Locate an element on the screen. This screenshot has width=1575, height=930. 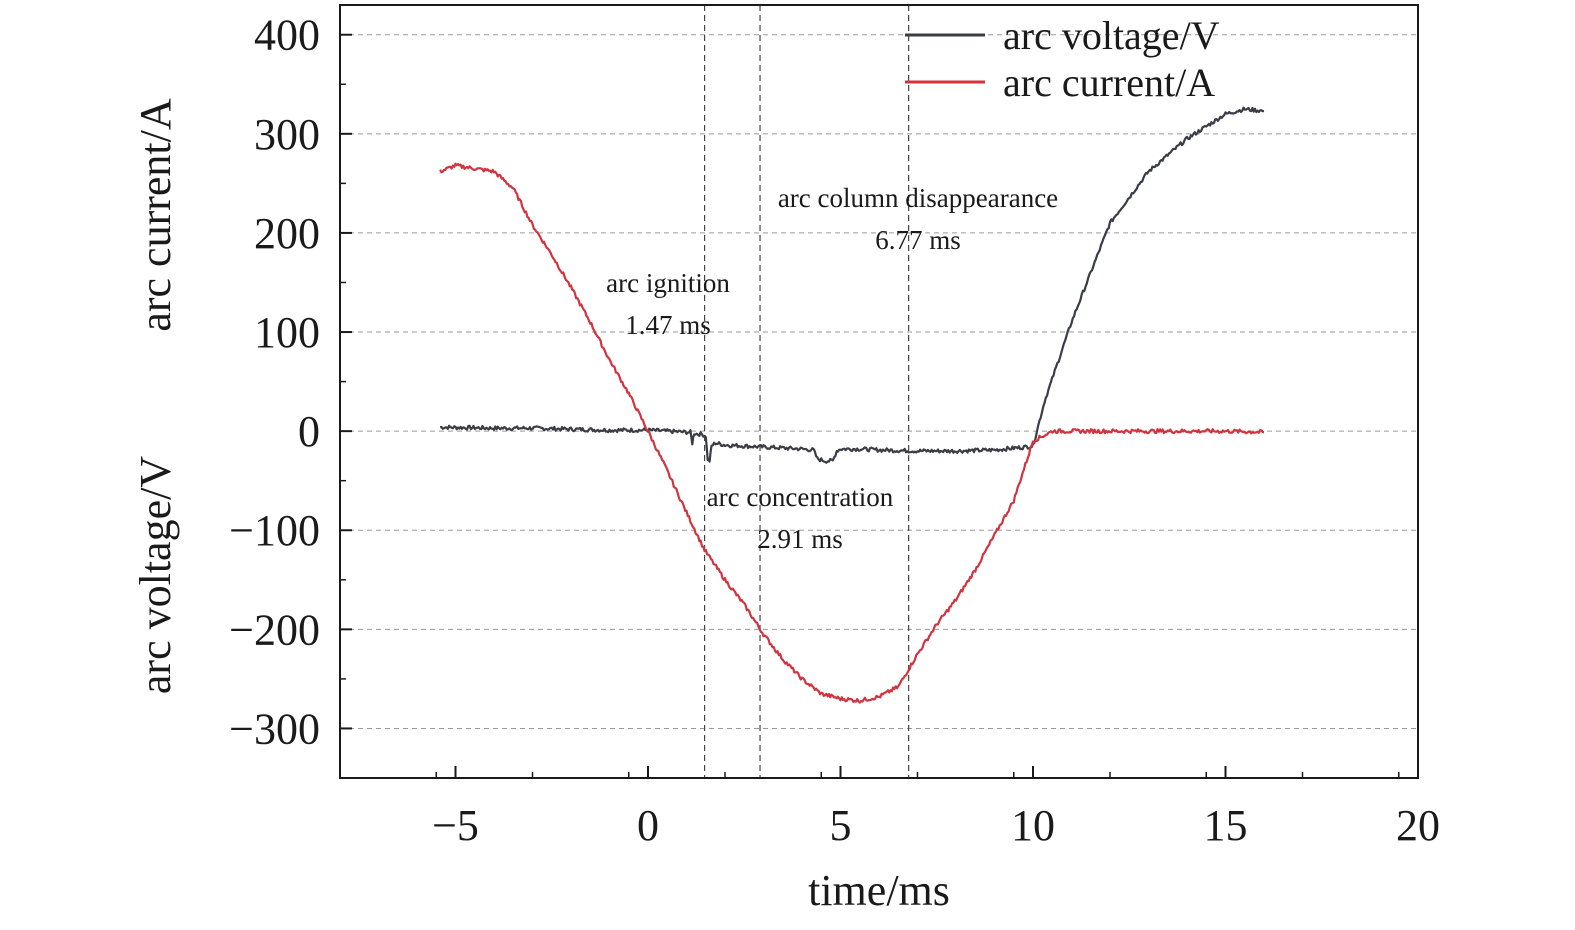
x-tick-label: 15 is located at coordinates (1226, 825).